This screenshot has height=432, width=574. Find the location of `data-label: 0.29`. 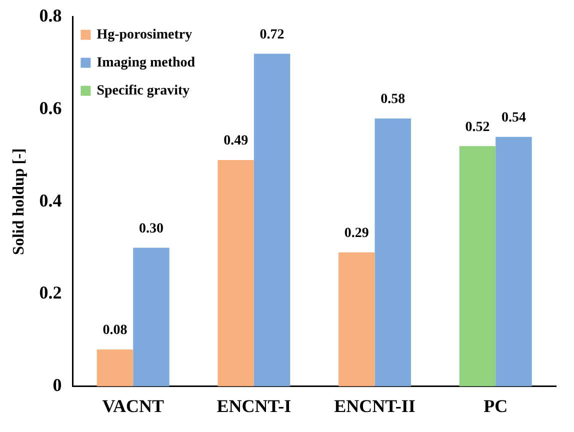

data-label: 0.29 is located at coordinates (356, 234).